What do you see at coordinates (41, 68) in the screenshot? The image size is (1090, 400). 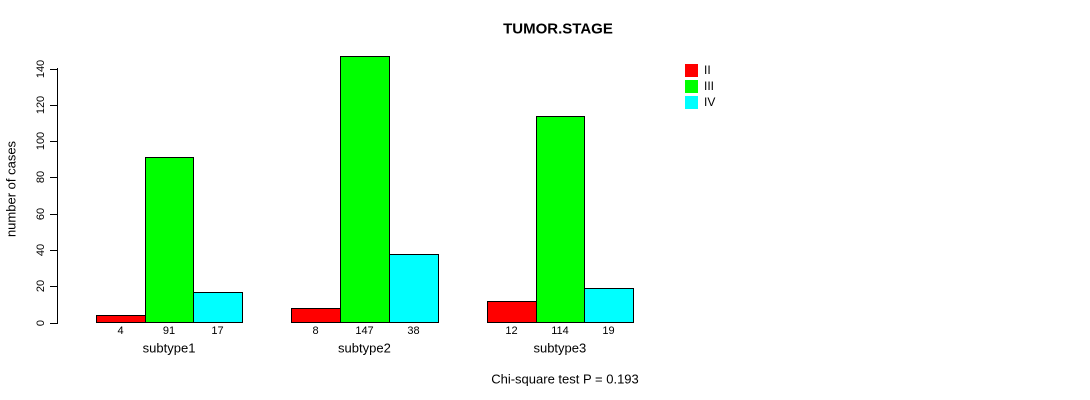 I see `y-tick-label: 140` at bounding box center [41, 68].